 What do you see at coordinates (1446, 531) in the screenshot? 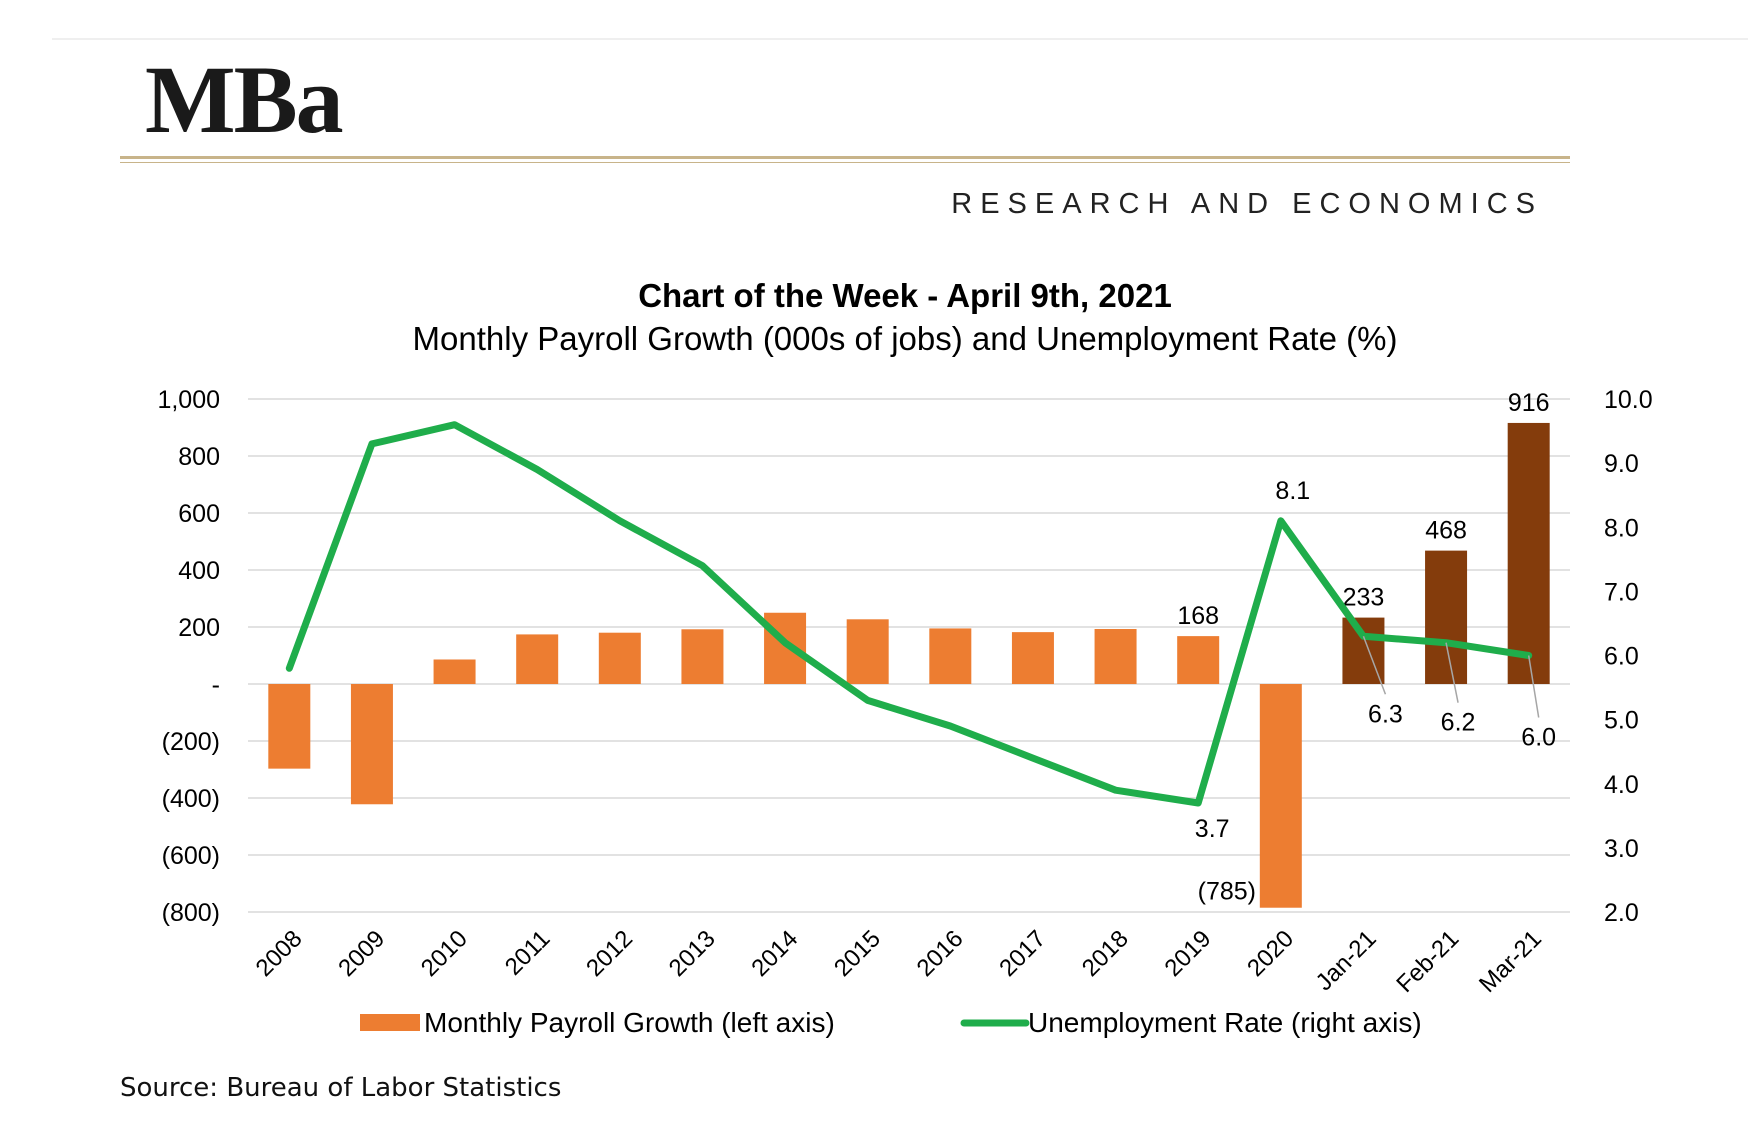
I see `bar-data-label: 468` at bounding box center [1446, 531].